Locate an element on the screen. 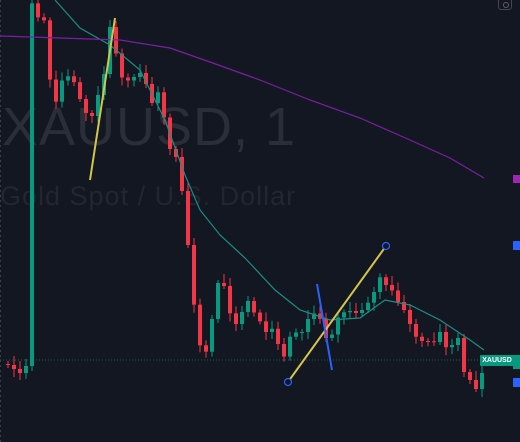  trendline-blue is located at coordinates (324, 327).